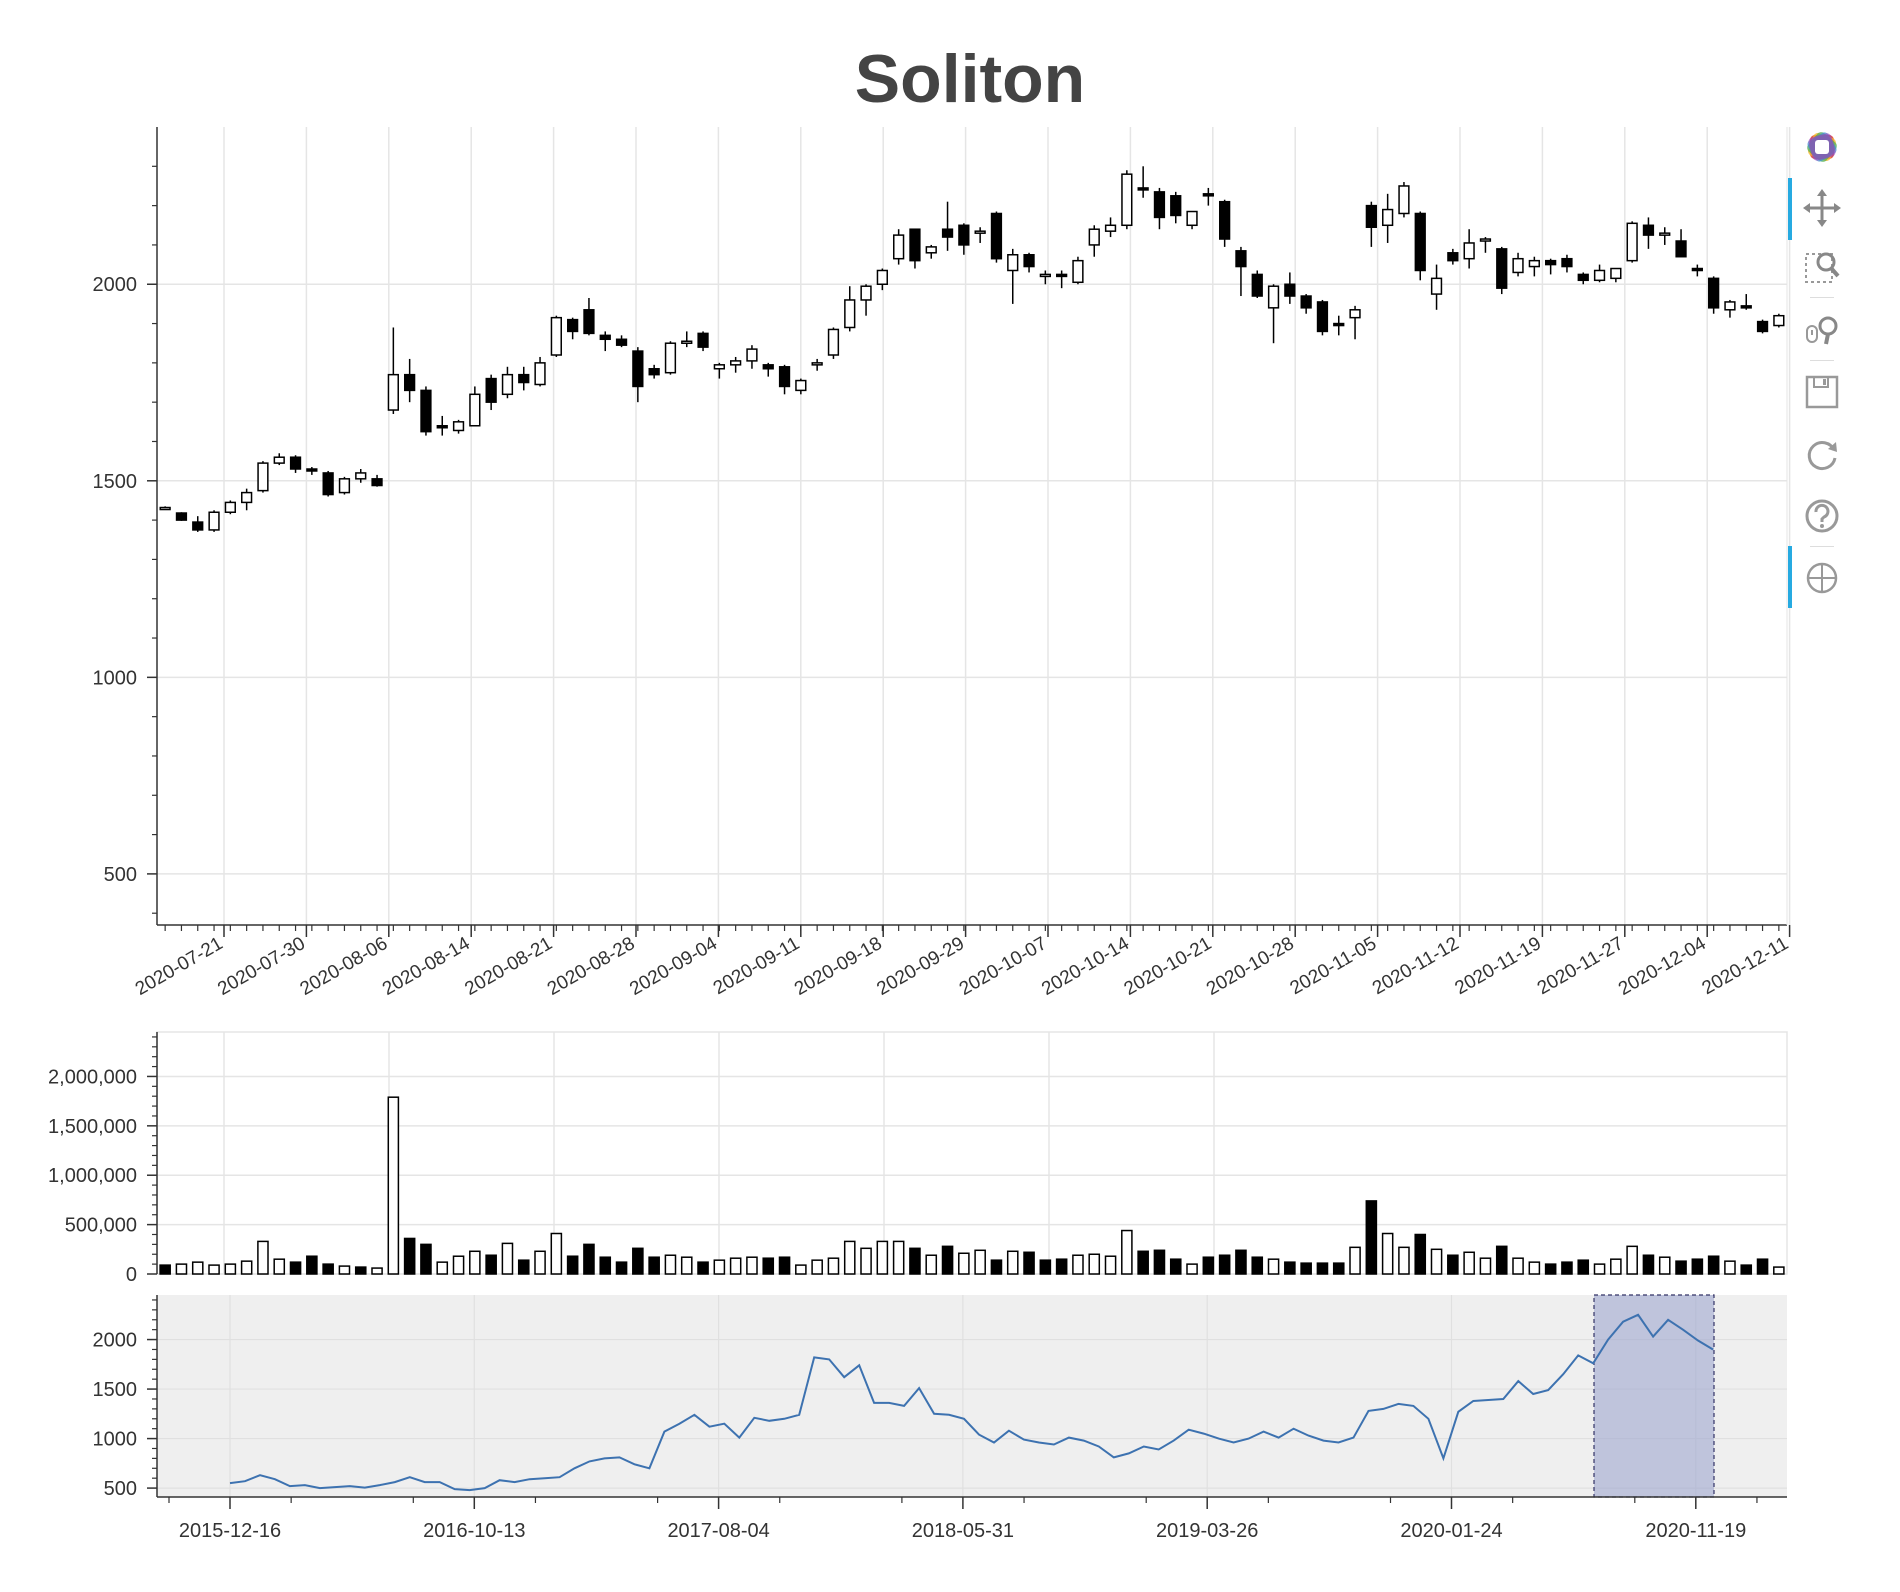 Image resolution: width=1900 pixels, height=1592 pixels. I want to click on y-tick-label: 1,500,000, so click(92, 1127).